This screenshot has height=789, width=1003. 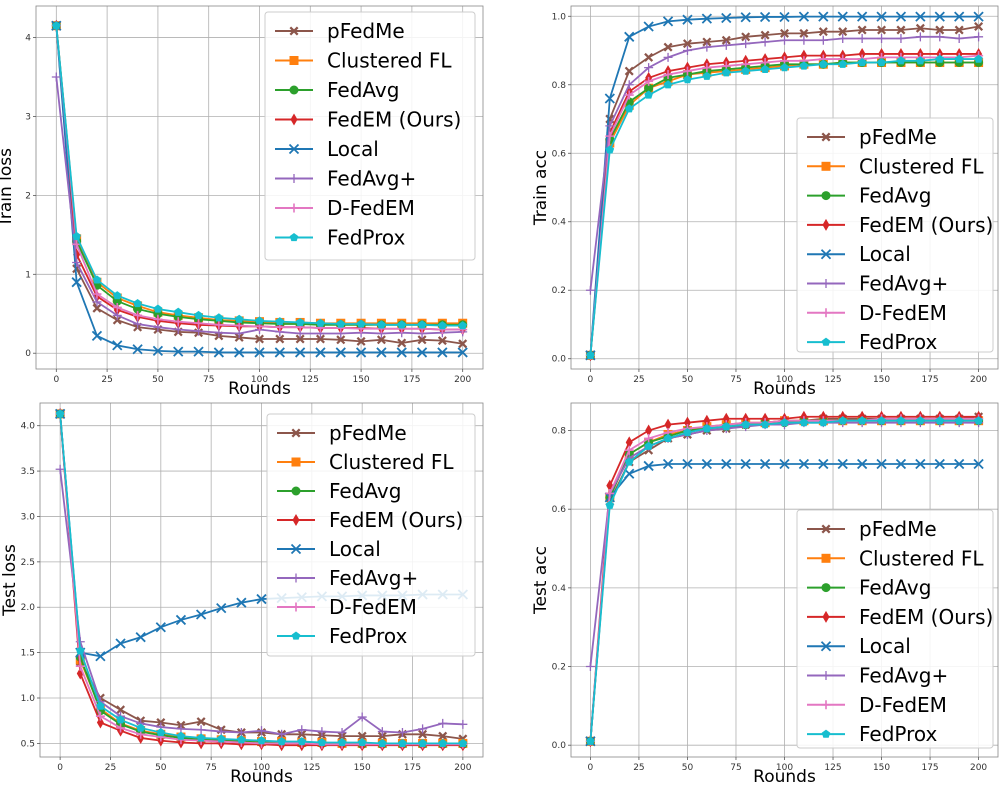 I want to click on x-tick-label: 200, so click(x=462, y=380).